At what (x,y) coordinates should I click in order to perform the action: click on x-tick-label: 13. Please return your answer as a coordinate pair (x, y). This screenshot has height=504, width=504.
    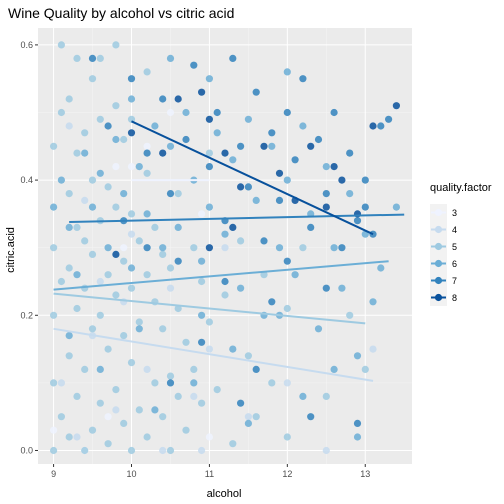
    Looking at the image, I should click on (365, 474).